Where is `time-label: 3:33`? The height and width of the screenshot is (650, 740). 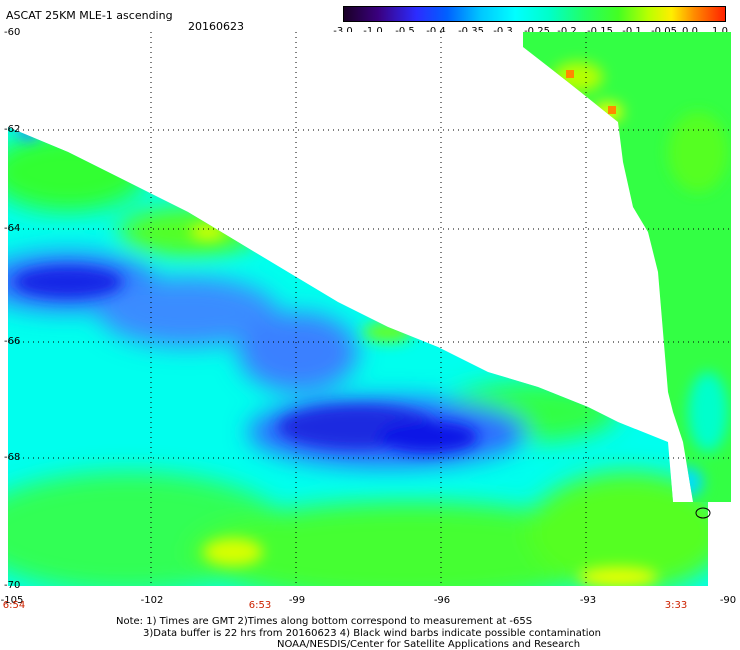 time-label: 3:33 is located at coordinates (676, 605).